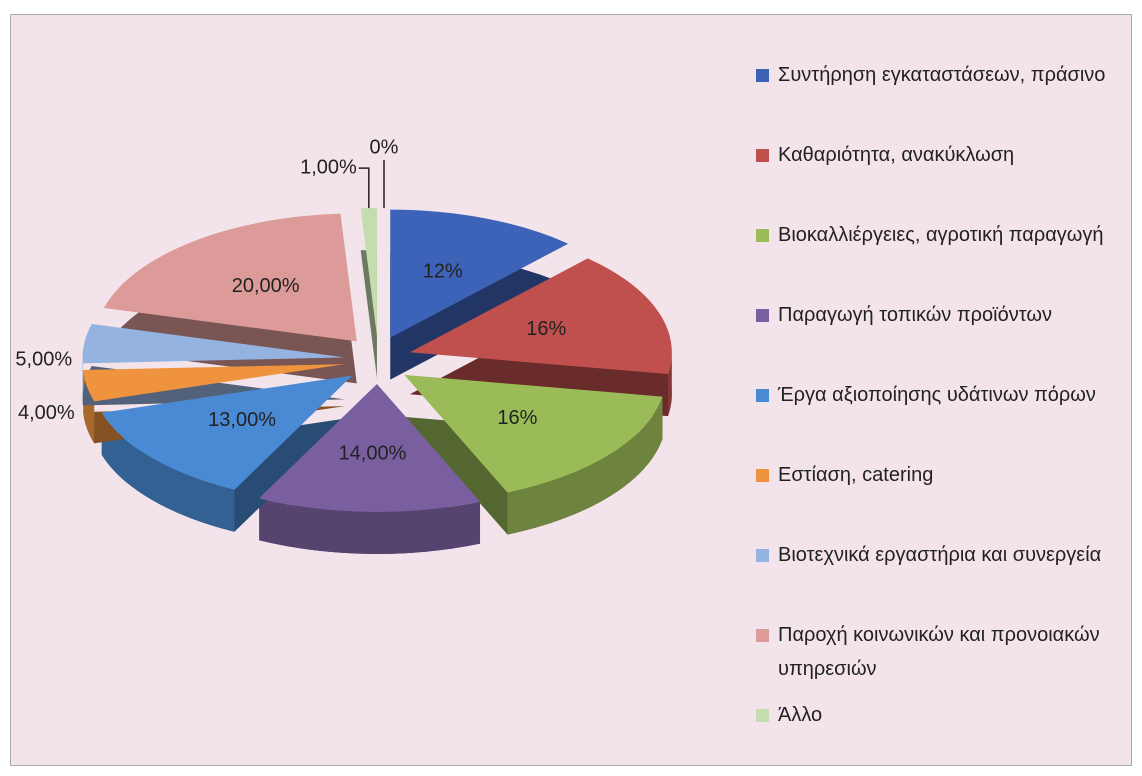 This screenshot has height=776, width=1142. I want to click on legend-item: Άλλο, so click(931, 715).